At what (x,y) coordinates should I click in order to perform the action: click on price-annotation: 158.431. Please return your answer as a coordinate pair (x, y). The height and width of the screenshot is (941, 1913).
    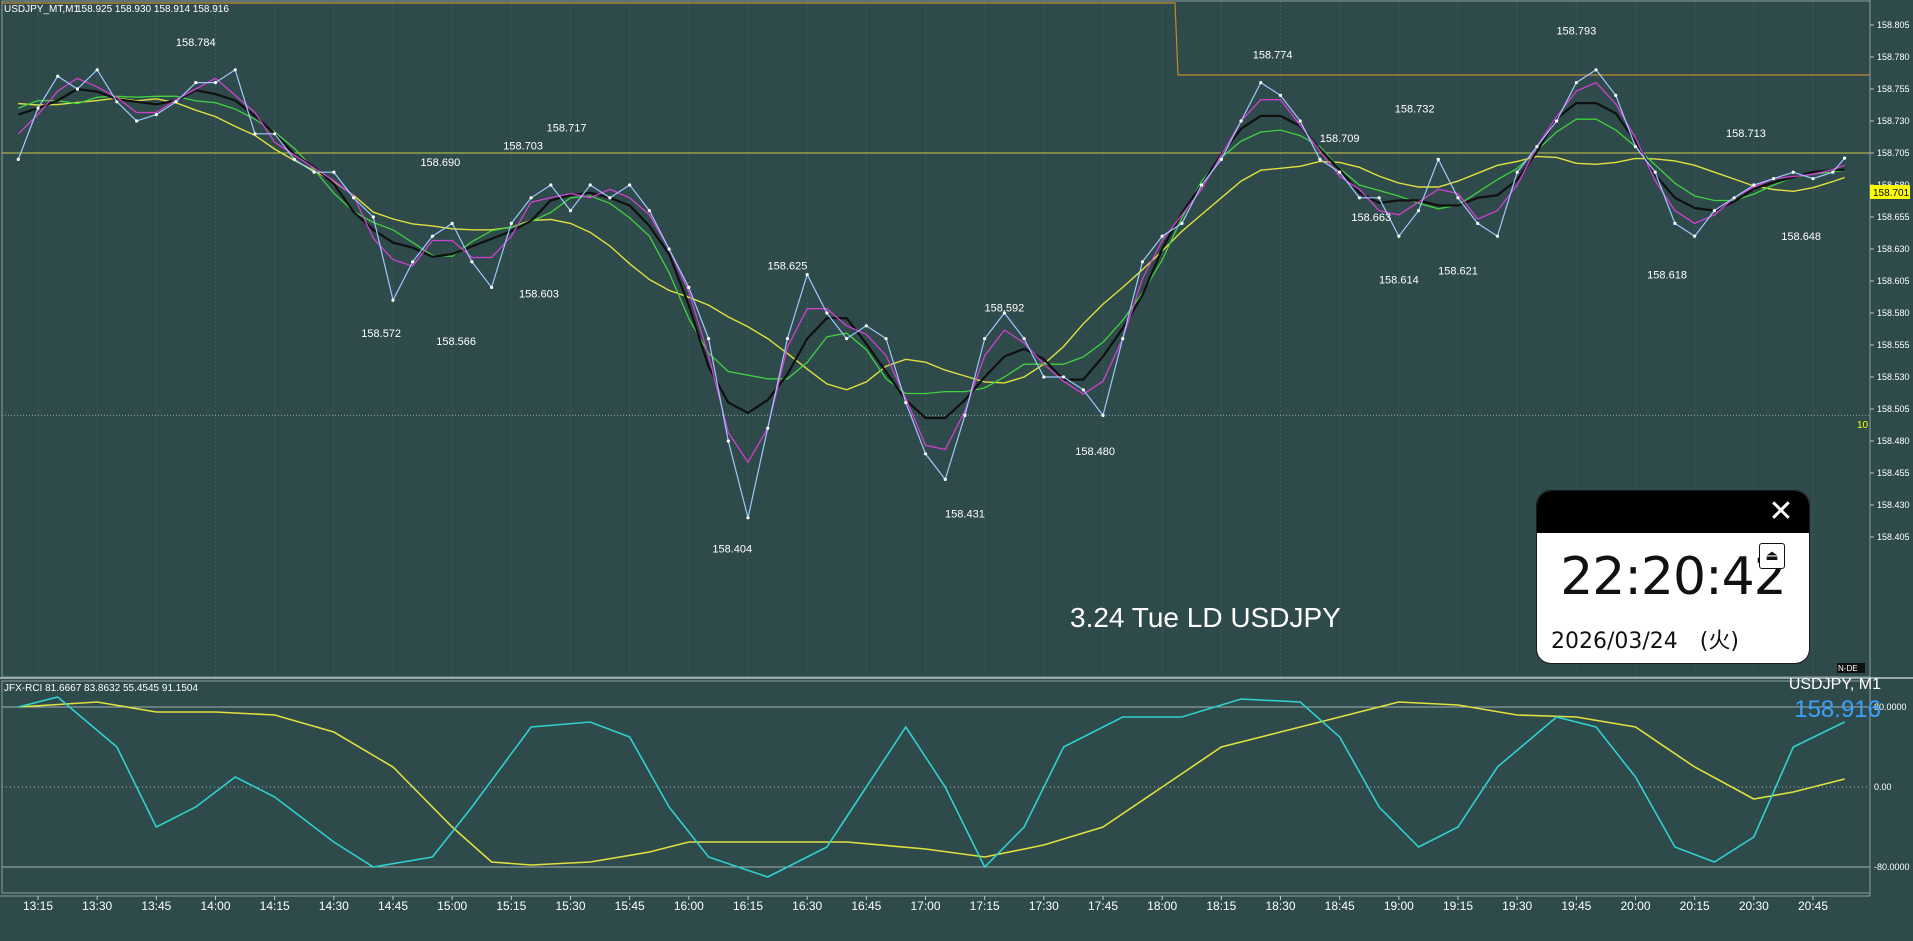
    Looking at the image, I should click on (965, 515).